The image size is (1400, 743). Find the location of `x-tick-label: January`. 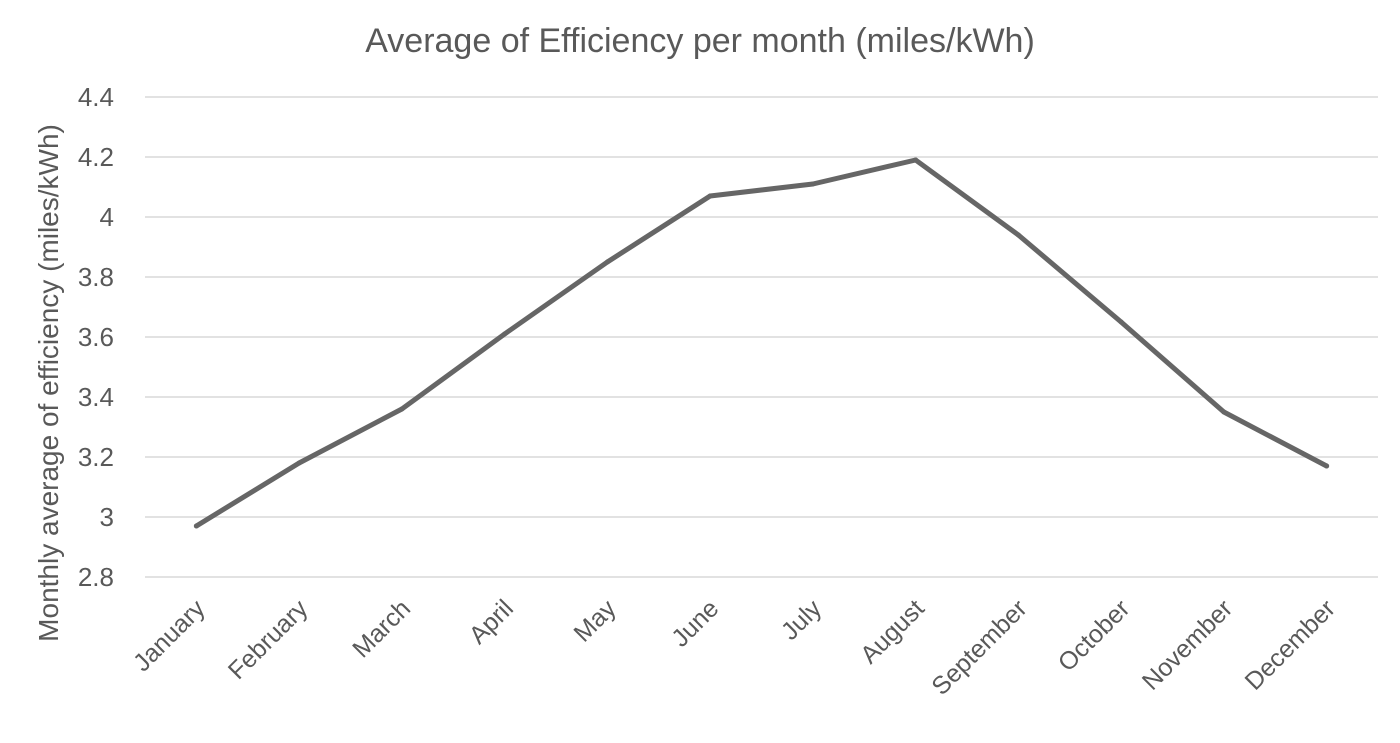

x-tick-label: January is located at coordinates (169, 635).